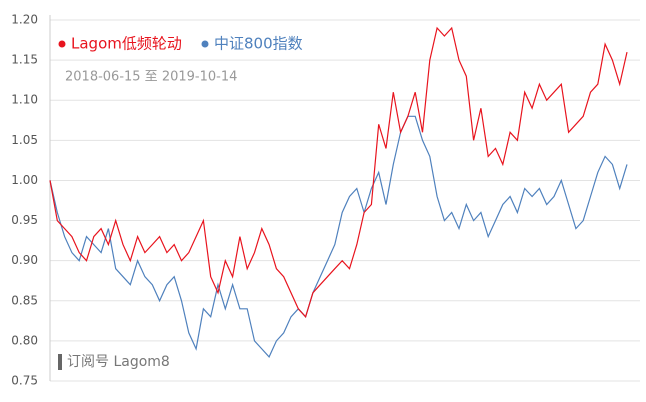 This screenshot has width=646, height=402. Describe the element at coordinates (24, 381) in the screenshot. I see `y-tick-label: 0.75` at that location.